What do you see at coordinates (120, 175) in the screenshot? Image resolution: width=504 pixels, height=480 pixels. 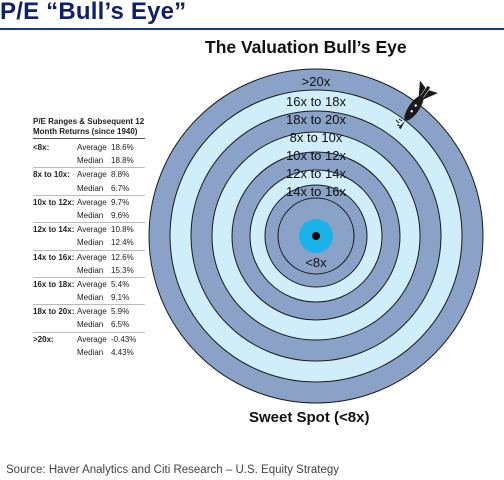 I see `legend-average-value: 8.8%` at bounding box center [120, 175].